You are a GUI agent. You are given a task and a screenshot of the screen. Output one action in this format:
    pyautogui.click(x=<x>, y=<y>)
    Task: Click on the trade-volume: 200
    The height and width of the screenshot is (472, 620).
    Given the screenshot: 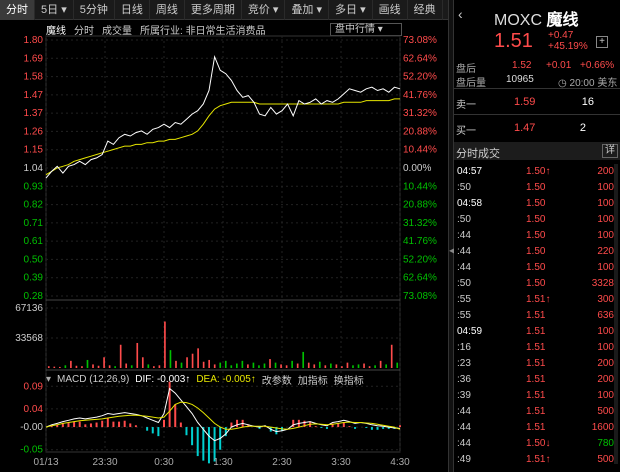 What is the action you would take?
    pyautogui.click(x=605, y=379)
    